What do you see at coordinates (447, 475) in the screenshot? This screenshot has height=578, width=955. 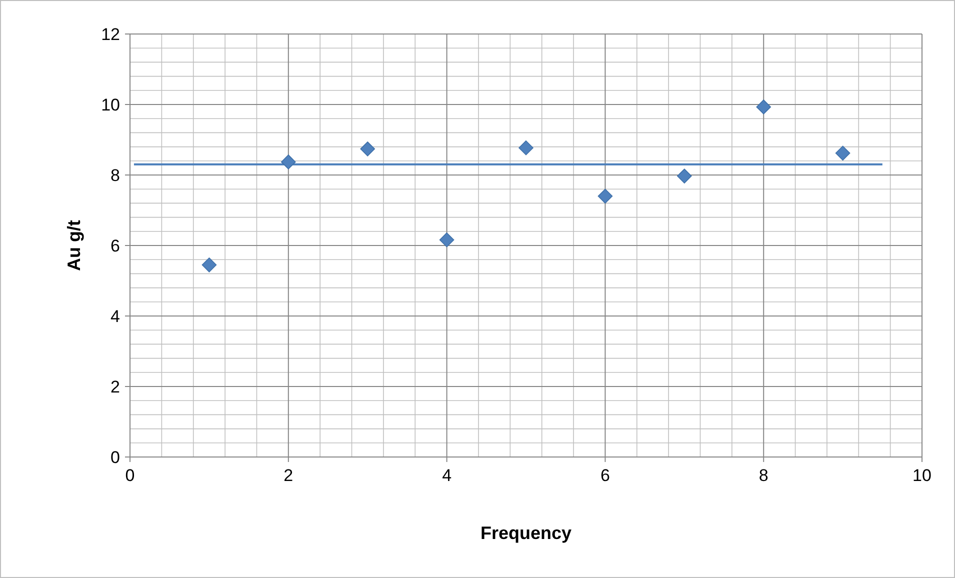 I see `x-tick-label: 4` at bounding box center [447, 475].